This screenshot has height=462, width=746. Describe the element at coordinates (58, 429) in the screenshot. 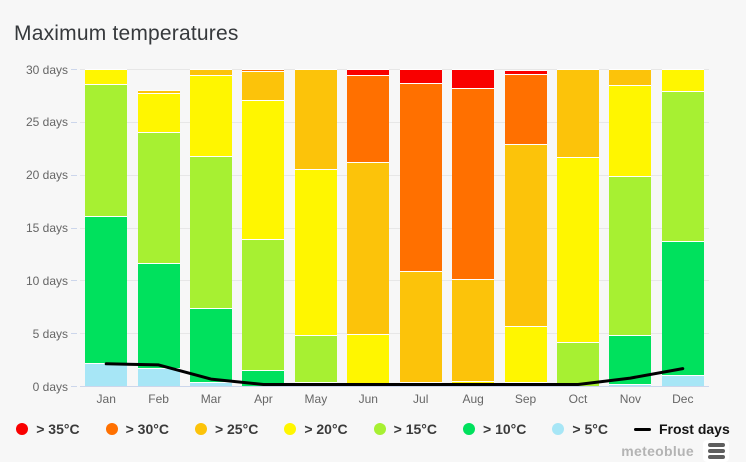

I see `legend-label: > 35°C` at that location.